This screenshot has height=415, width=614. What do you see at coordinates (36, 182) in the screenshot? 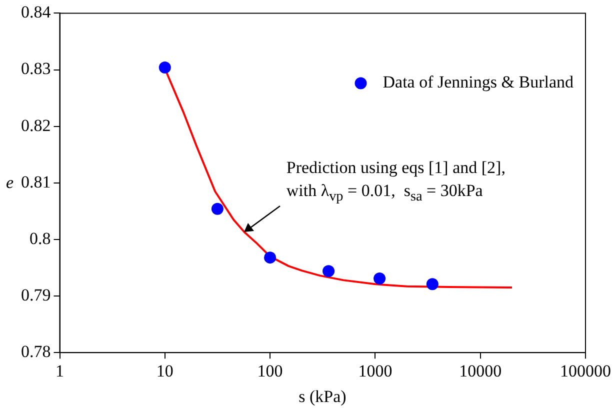
I see `y-tick-label: 0.81` at bounding box center [36, 182].